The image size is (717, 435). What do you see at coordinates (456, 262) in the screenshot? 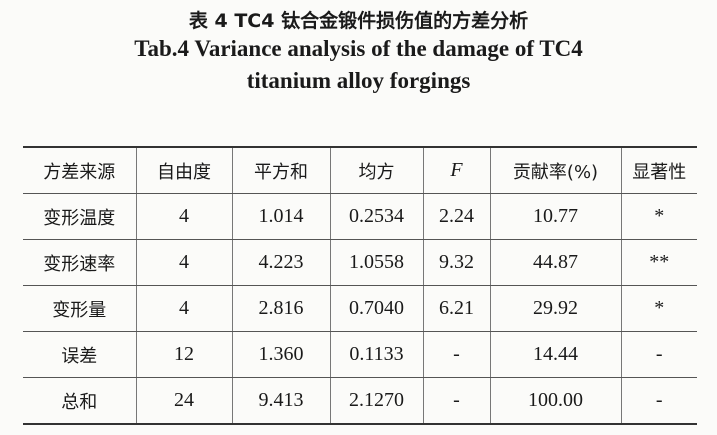
I see `cell-f-value: 9.32` at bounding box center [456, 262].